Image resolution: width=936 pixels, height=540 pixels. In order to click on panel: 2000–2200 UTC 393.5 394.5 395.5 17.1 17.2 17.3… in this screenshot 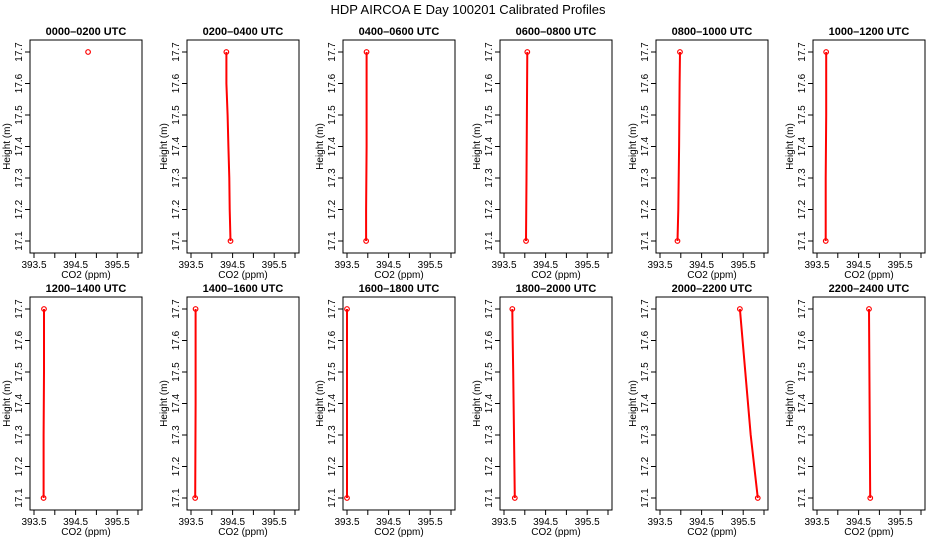, I will do `click(698, 410)`.